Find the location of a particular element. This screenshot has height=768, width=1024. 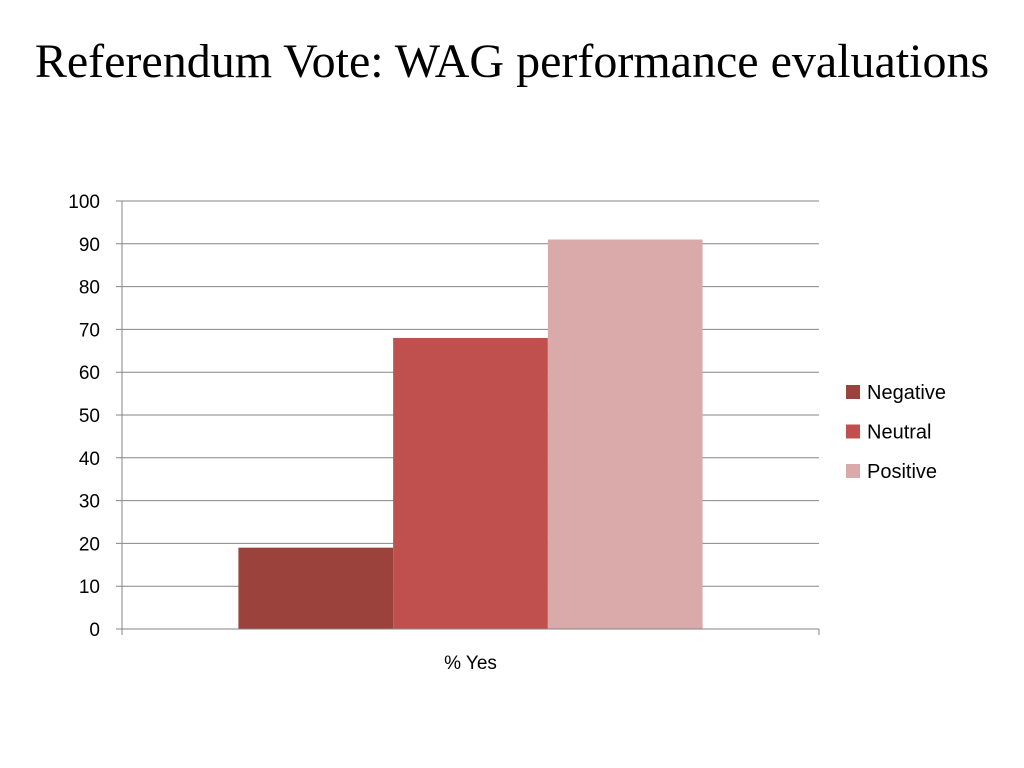

y-tick-label: 70 is located at coordinates (89, 330).